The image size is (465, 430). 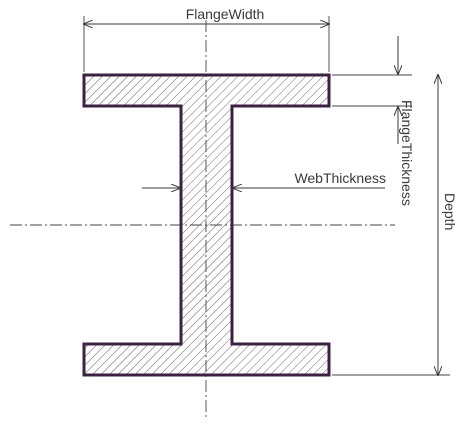 I want to click on depth-label: Depth, so click(x=450, y=211).